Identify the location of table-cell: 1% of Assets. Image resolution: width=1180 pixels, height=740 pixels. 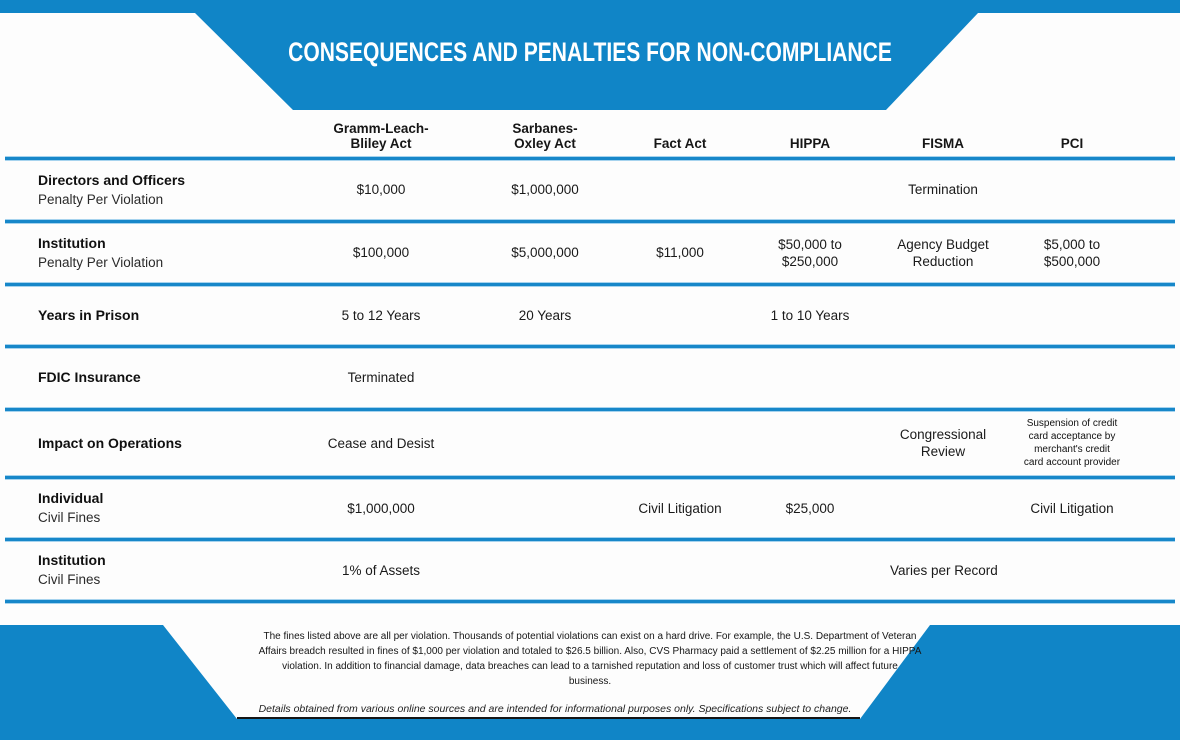
(381, 570).